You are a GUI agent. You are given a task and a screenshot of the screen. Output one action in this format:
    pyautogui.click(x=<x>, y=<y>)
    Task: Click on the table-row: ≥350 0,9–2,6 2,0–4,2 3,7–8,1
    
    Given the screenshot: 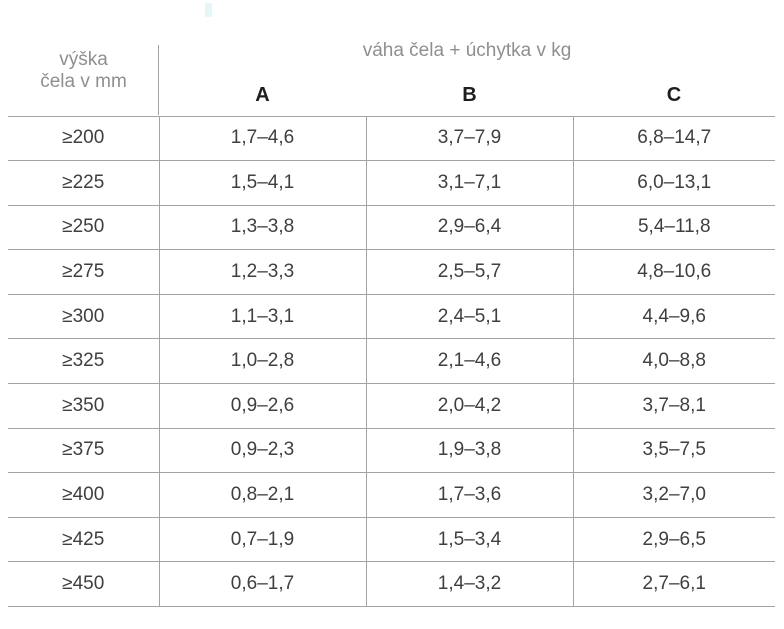 What is the action you would take?
    pyautogui.click(x=391, y=406)
    